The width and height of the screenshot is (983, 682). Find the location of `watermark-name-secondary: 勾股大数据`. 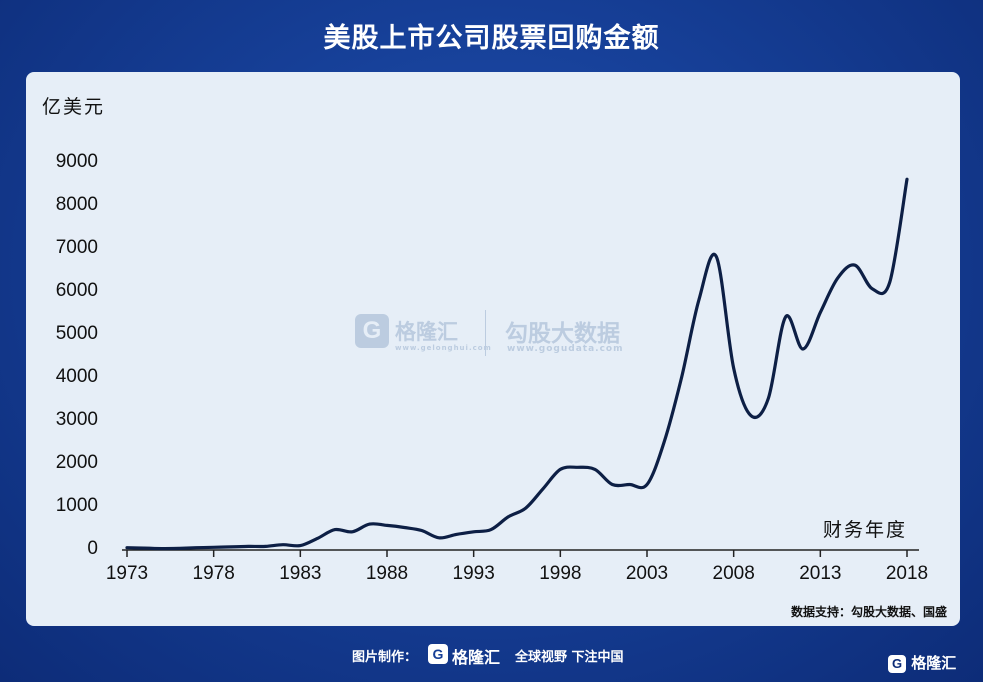

watermark-name-secondary: 勾股大数据 is located at coordinates (562, 334).